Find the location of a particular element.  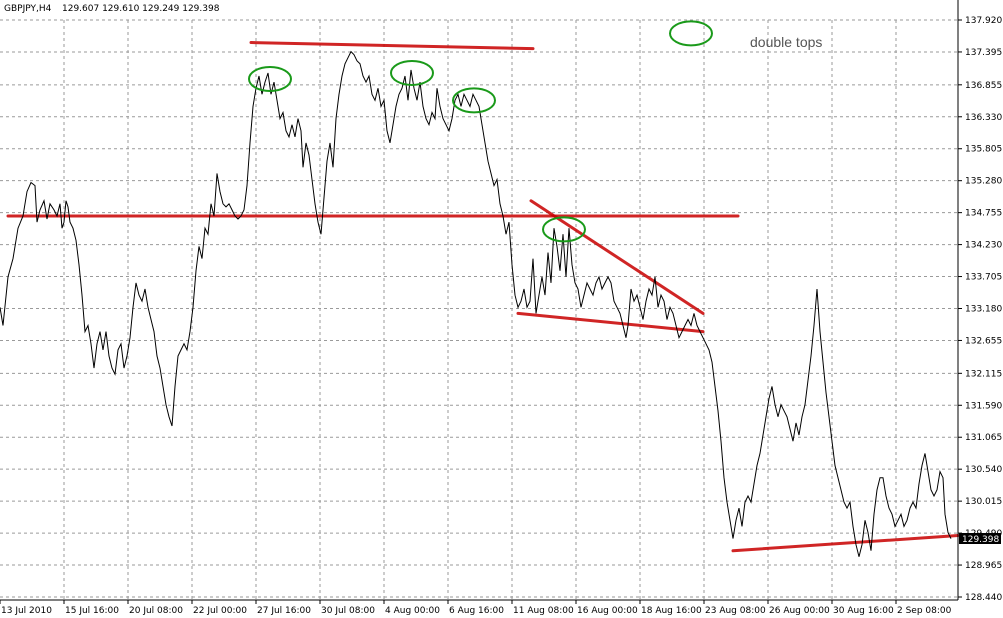

y-tick-label: 135.280 is located at coordinates (983, 182).